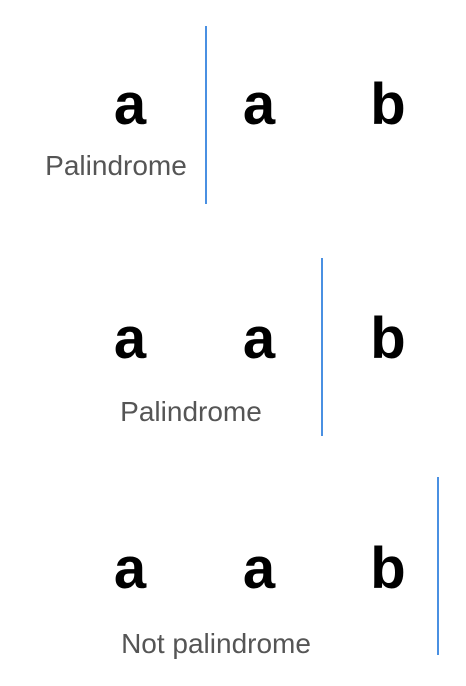  I want to click on result-label: Not palindrome, so click(216, 643).